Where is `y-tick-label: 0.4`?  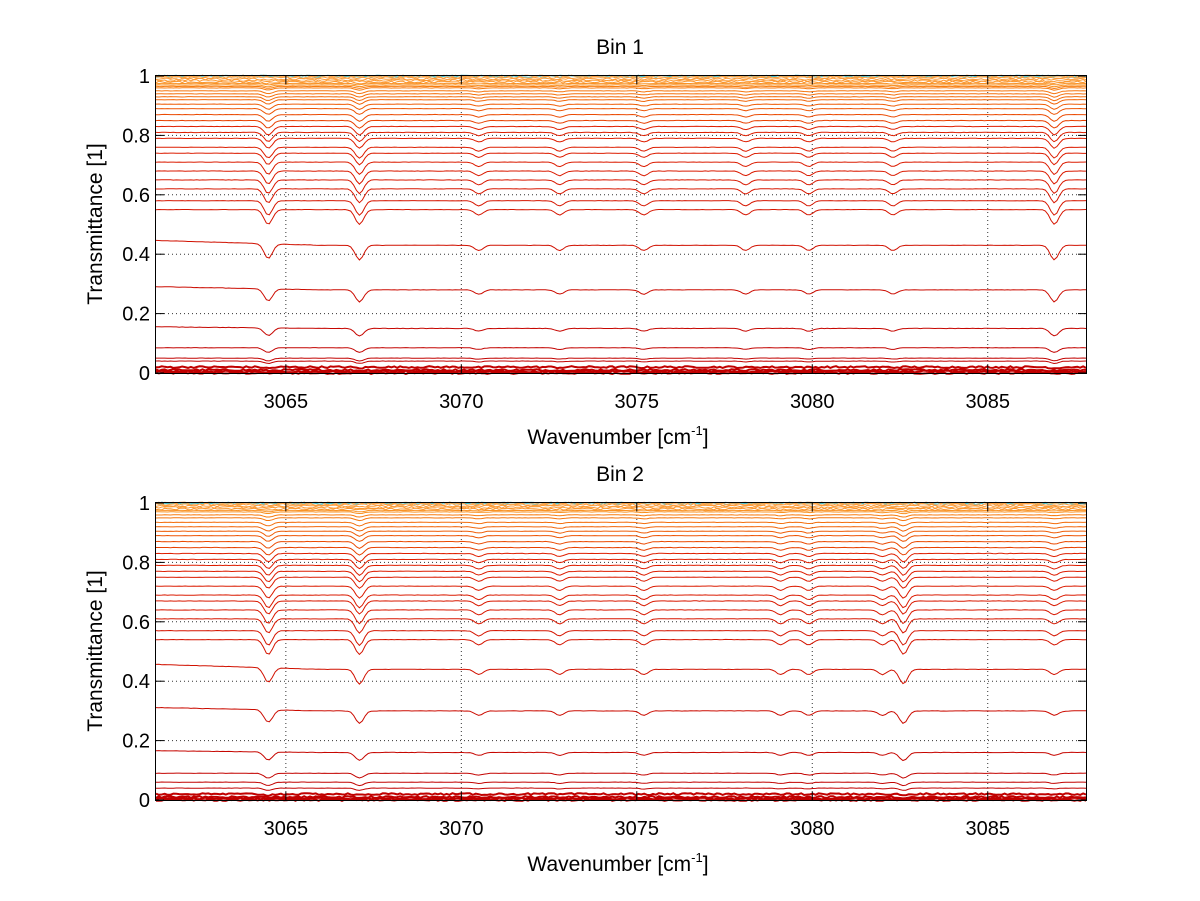
y-tick-label: 0.4 is located at coordinates (136, 255).